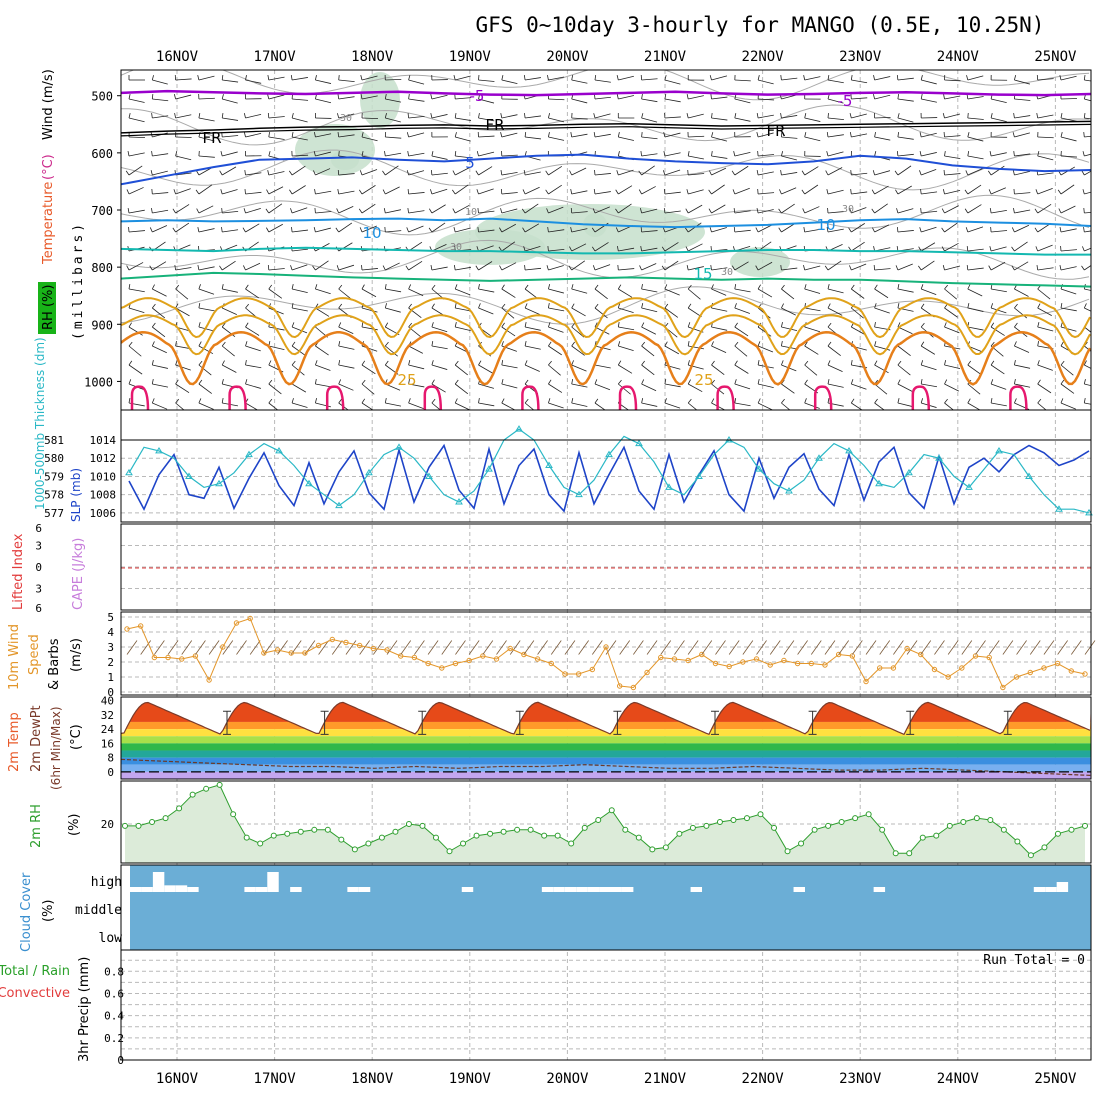  Describe the element at coordinates (879, 483) in the screenshot. I see `thickness-marker` at that location.